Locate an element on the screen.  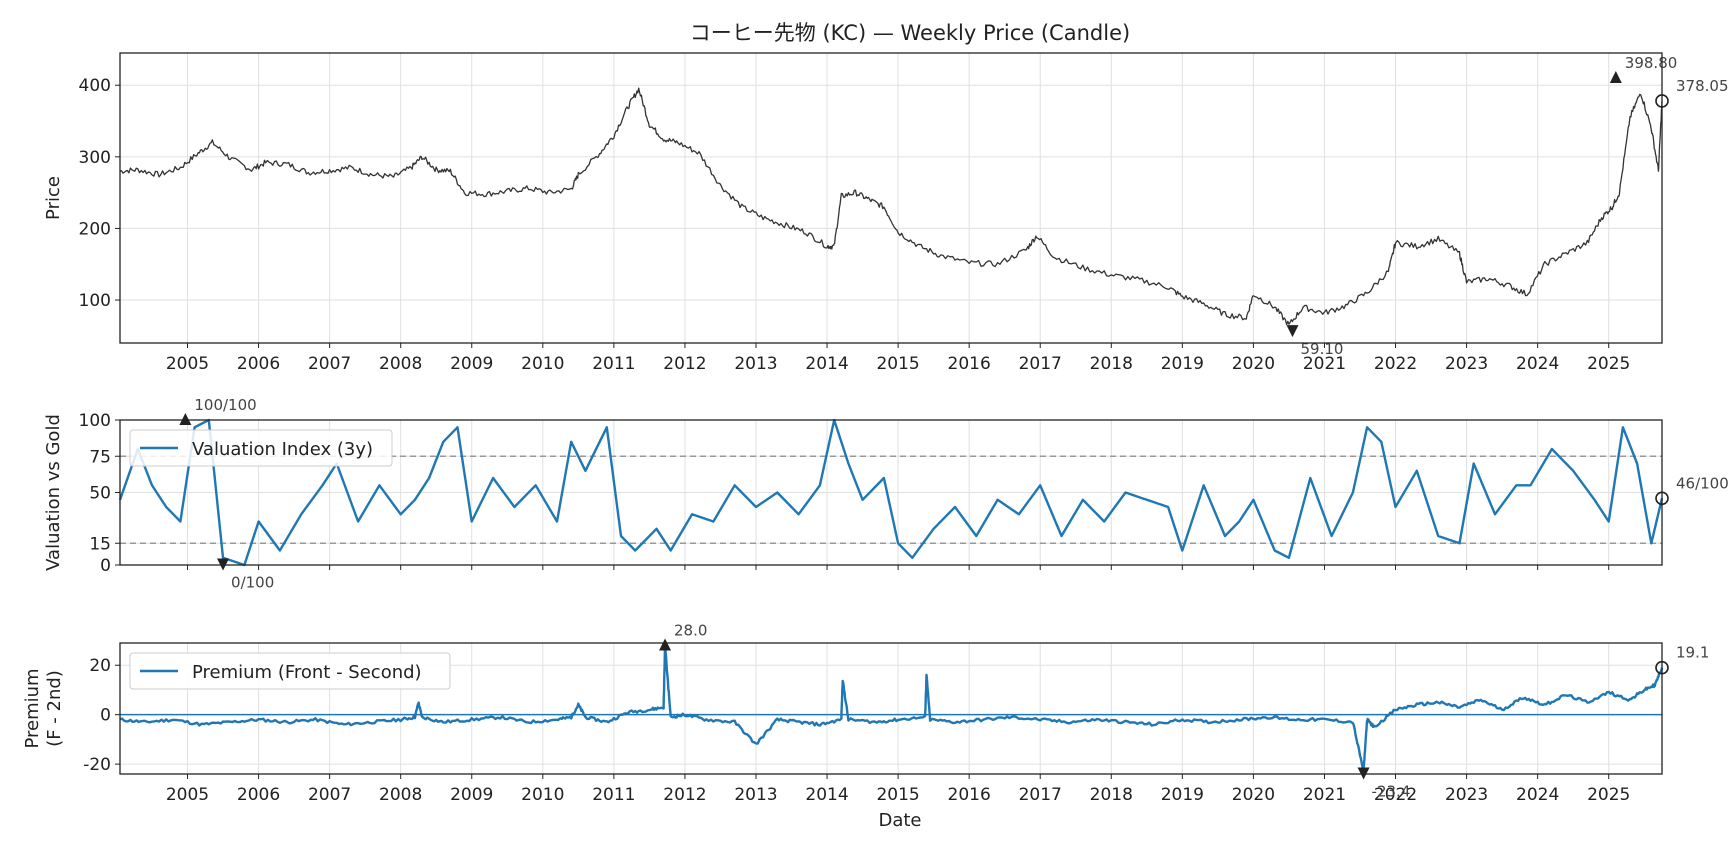
premium-x-tick-label: 2017 is located at coordinates (1040, 795).